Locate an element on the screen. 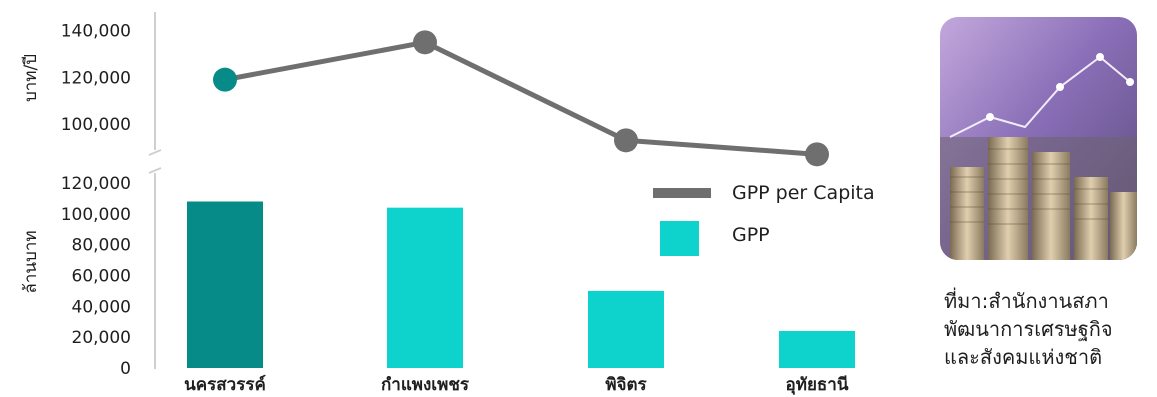  legend-label-line: GPP per Capita is located at coordinates (803, 193).